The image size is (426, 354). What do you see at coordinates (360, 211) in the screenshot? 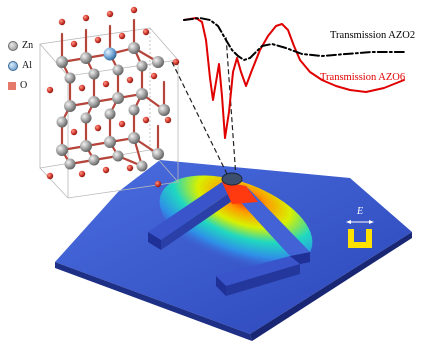
I see `field-label: E` at bounding box center [360, 211].